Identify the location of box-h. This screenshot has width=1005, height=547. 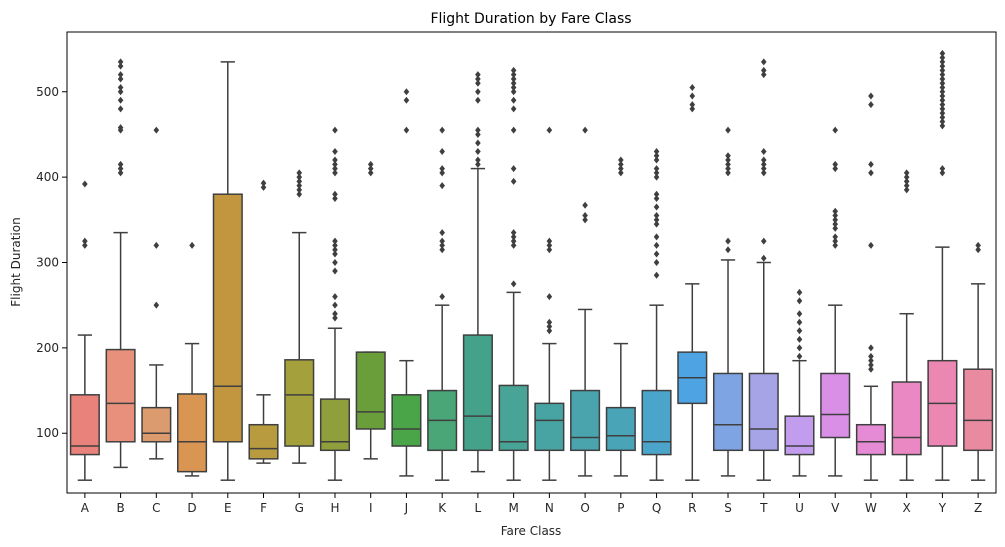
(335, 303).